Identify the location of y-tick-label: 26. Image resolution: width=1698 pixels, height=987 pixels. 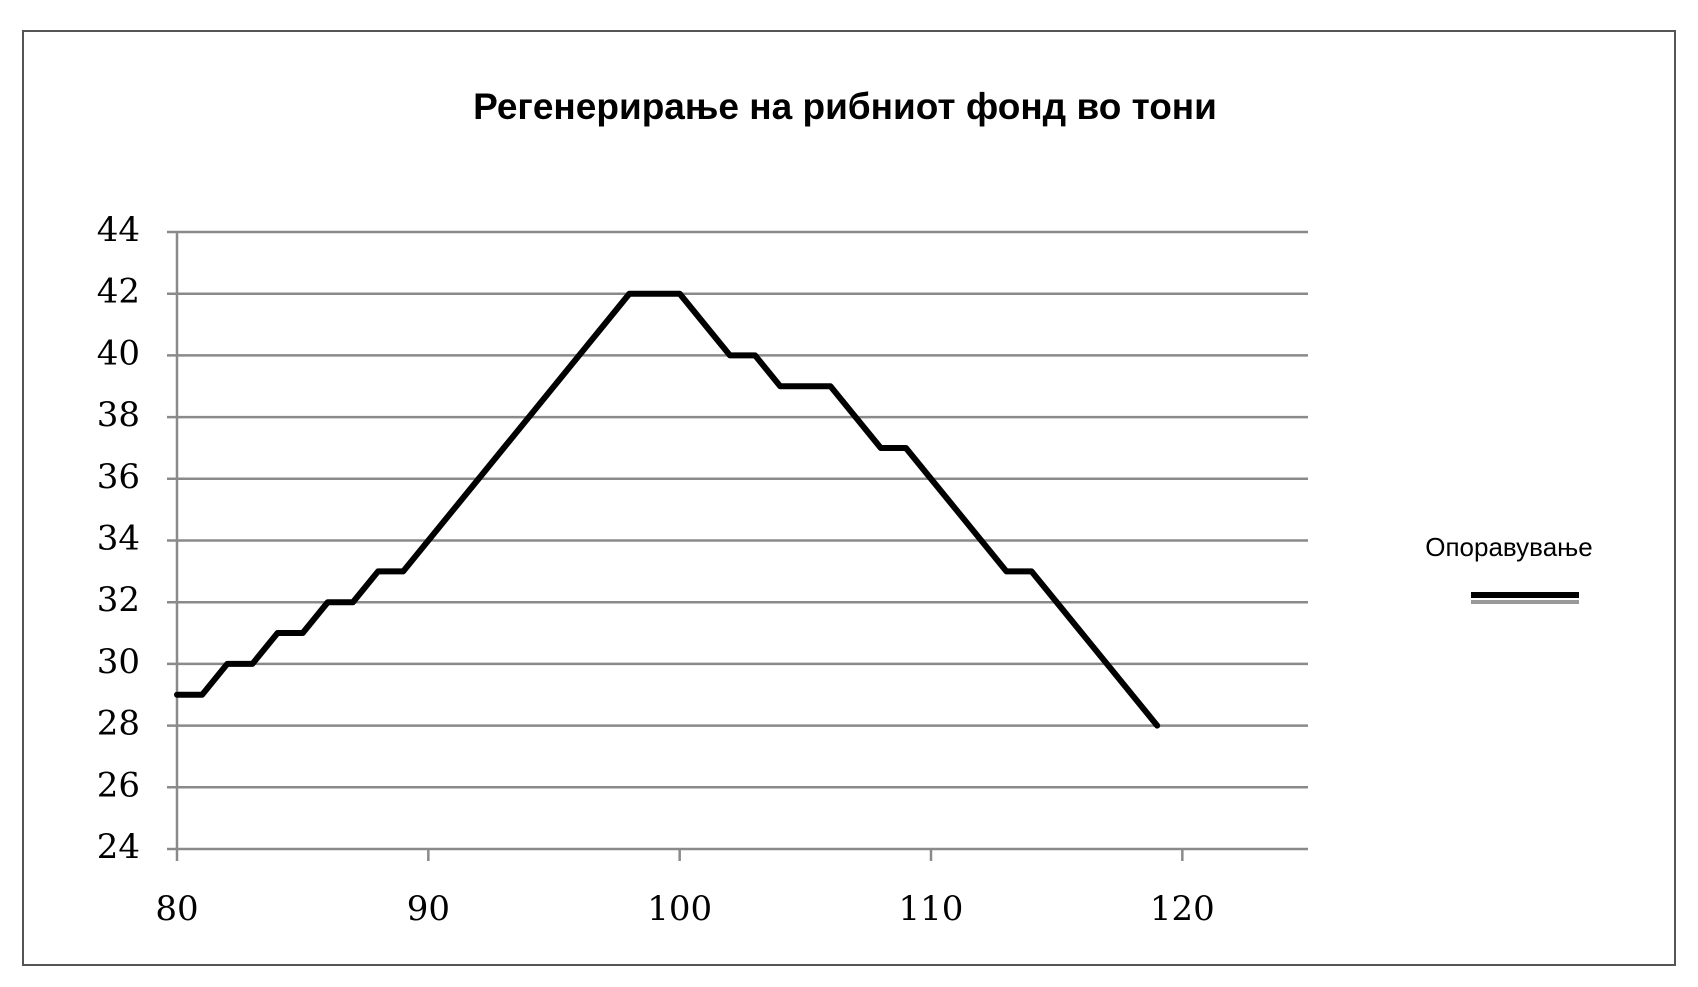
(118, 785).